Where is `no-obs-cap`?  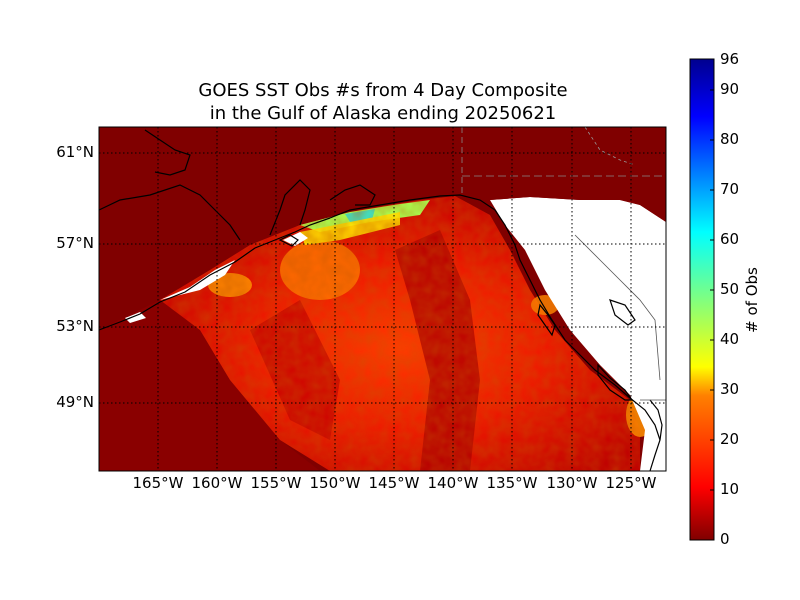 no-obs-cap is located at coordinates (560, 174).